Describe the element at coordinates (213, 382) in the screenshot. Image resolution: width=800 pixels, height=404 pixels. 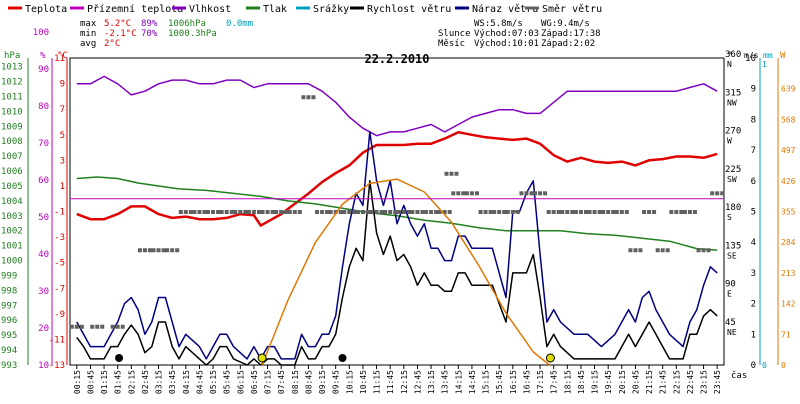
I see `x-tick-label: 05:15` at that location.